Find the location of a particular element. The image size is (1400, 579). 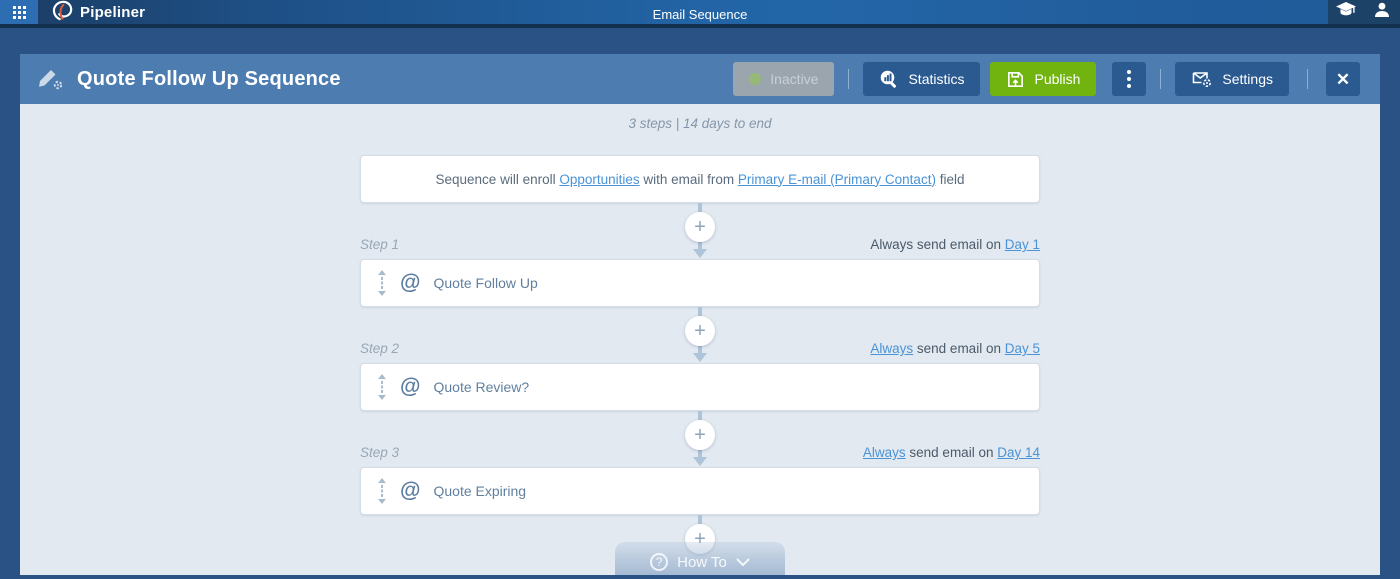

more-options-button is located at coordinates (1129, 79).